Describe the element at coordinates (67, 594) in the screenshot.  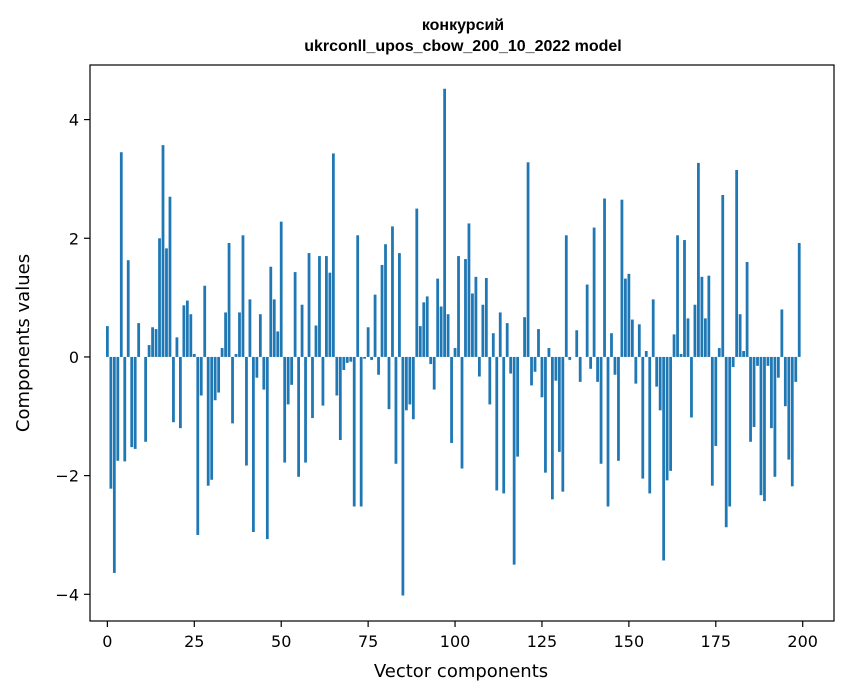
I see `y-tick-label-0: −4` at that location.